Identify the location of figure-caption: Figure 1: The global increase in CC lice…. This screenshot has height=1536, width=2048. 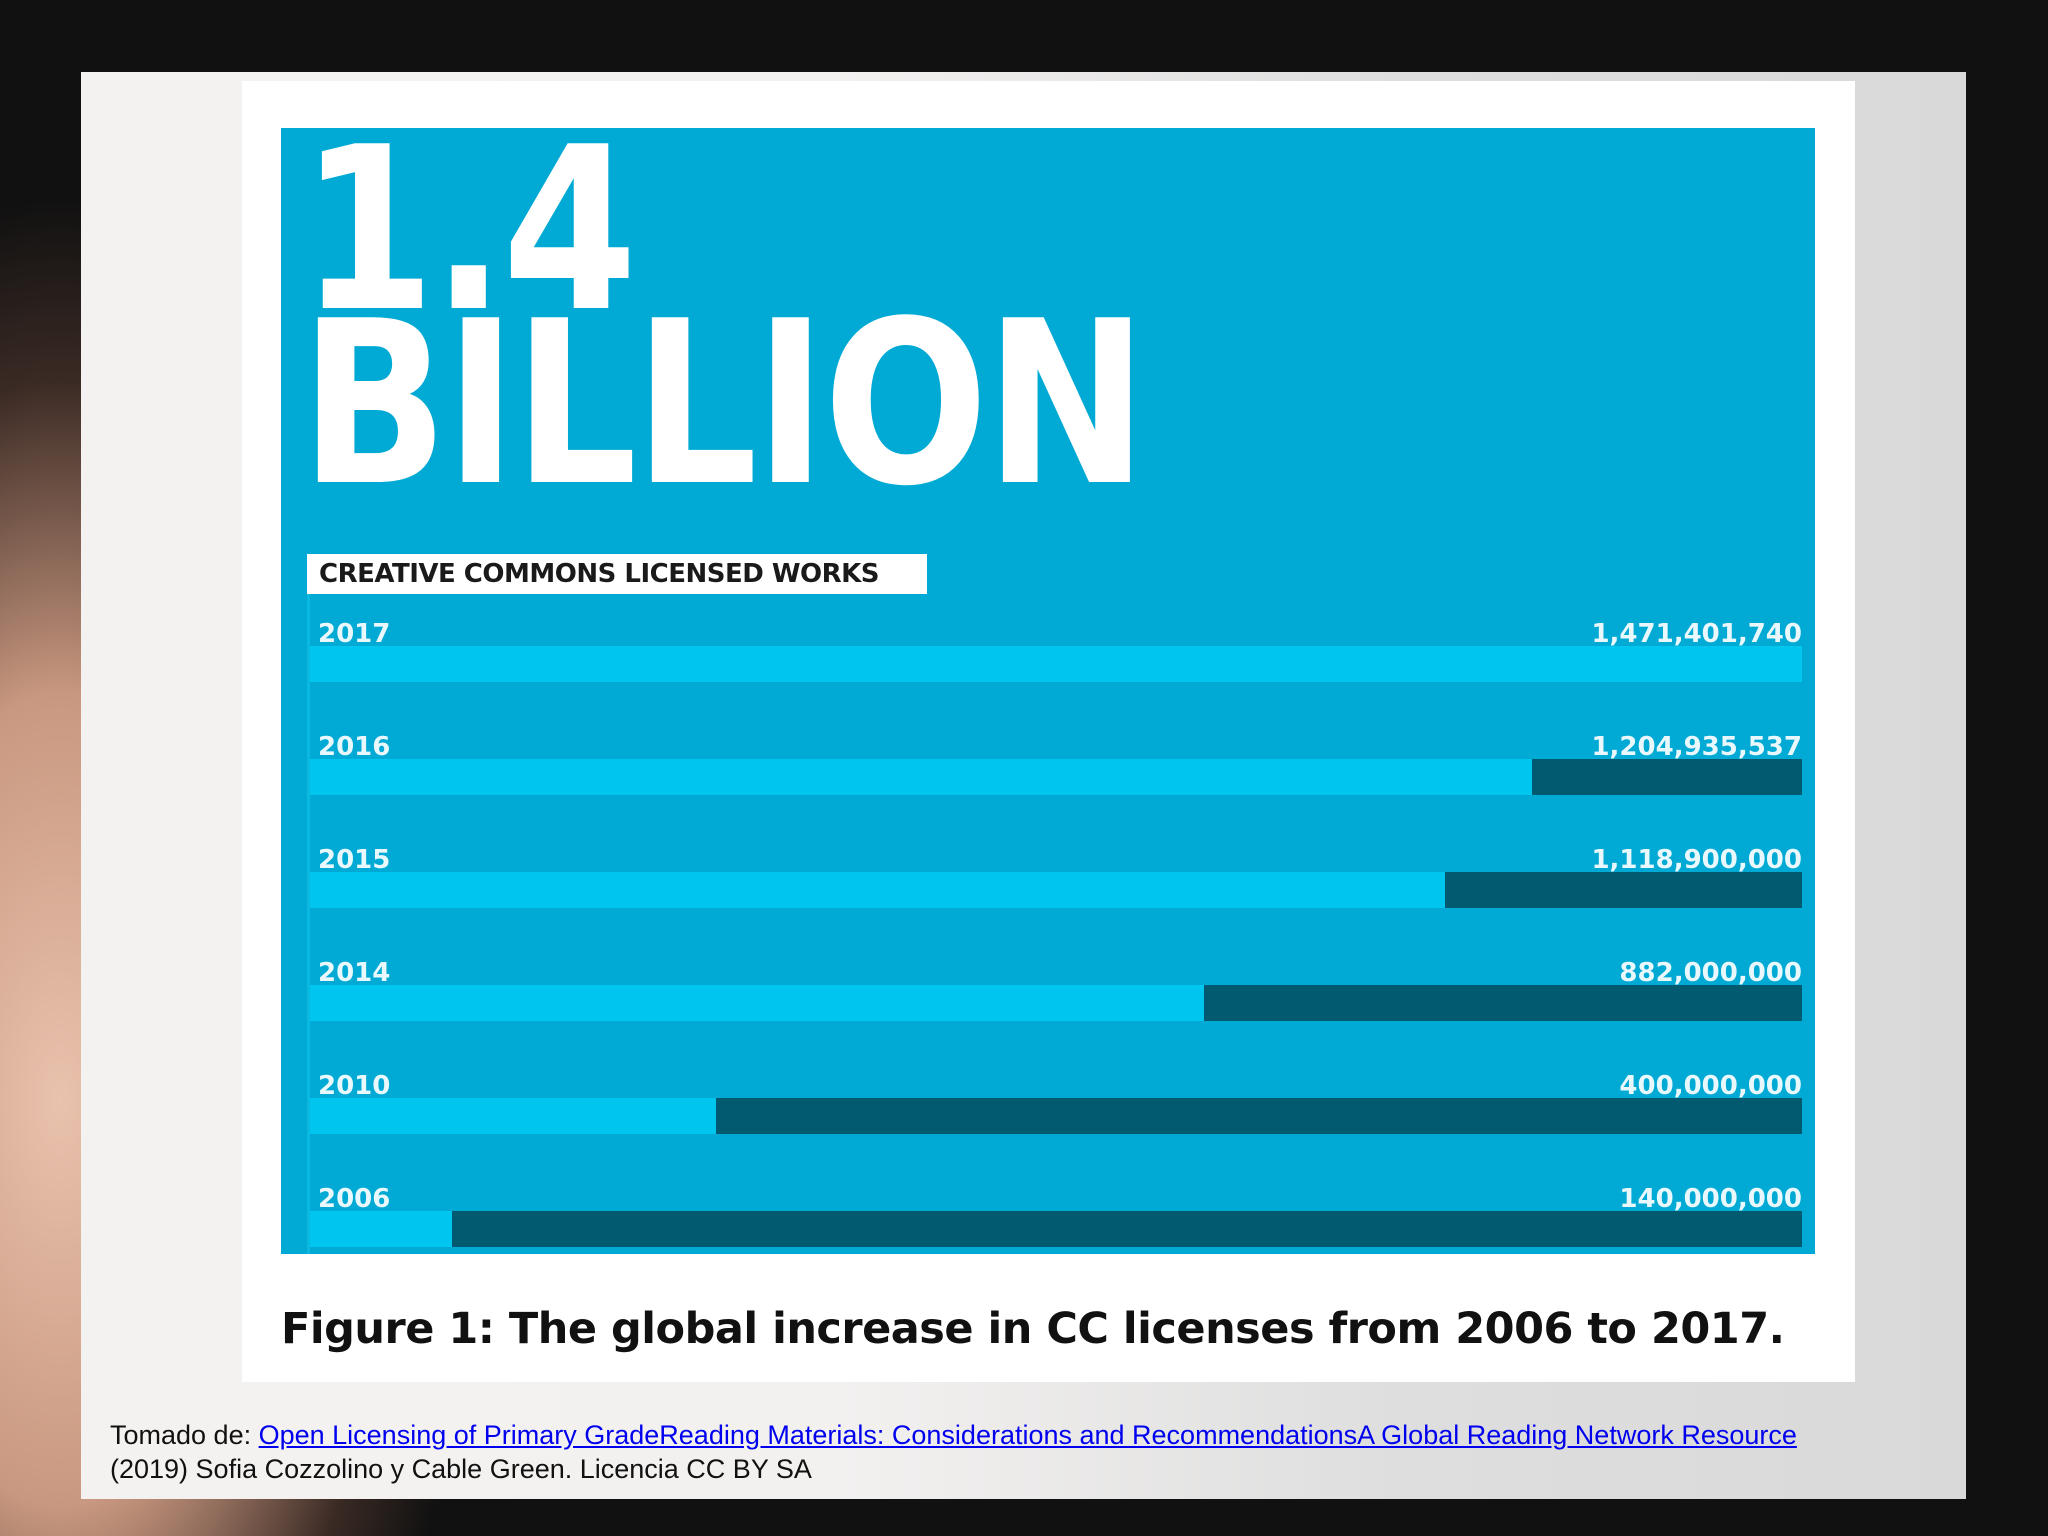
(1033, 1329).